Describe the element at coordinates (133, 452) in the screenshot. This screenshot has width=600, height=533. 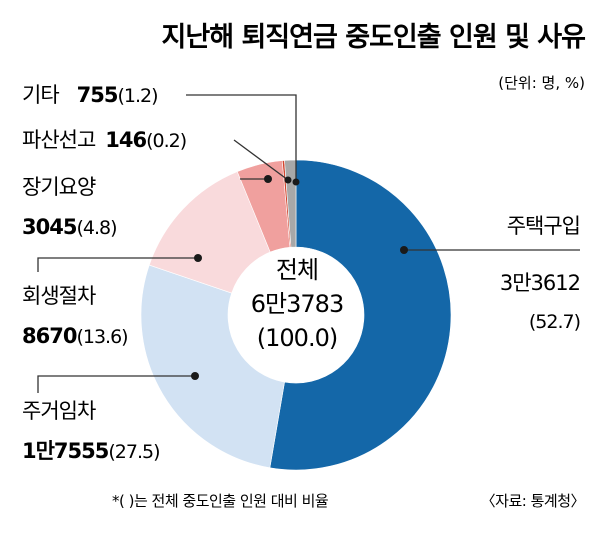
I see `label-rent-percent: (27.5)` at that location.